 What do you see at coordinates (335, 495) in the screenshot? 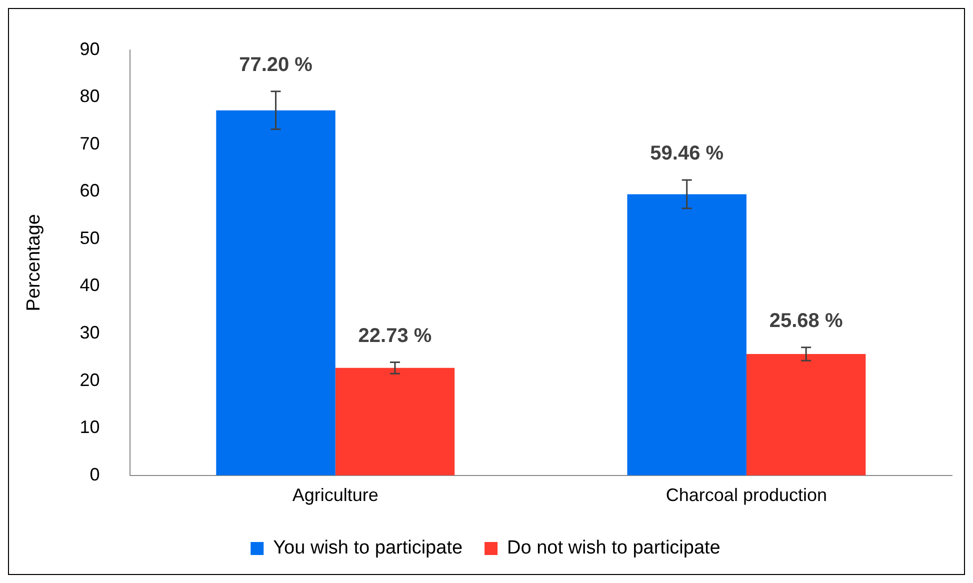
I see `x-tick-label: Agriculture` at bounding box center [335, 495].